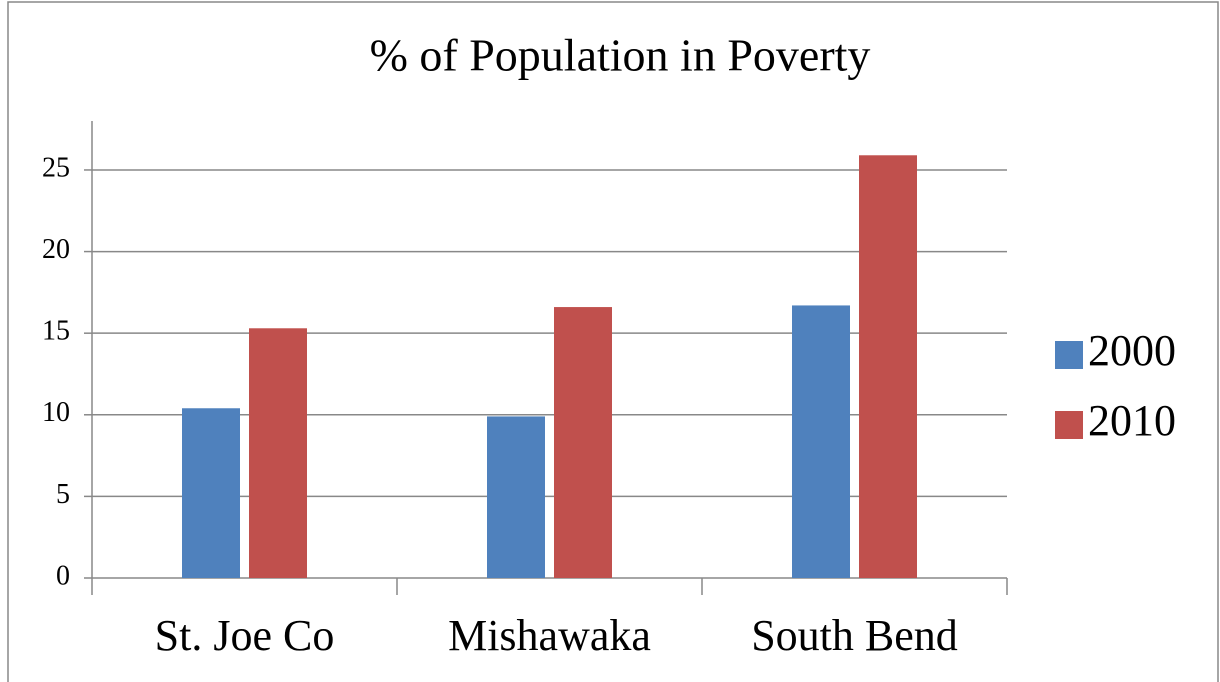 The width and height of the screenshot is (1220, 682). What do you see at coordinates (854, 635) in the screenshot?
I see `x-tick-label: South Bend` at bounding box center [854, 635].